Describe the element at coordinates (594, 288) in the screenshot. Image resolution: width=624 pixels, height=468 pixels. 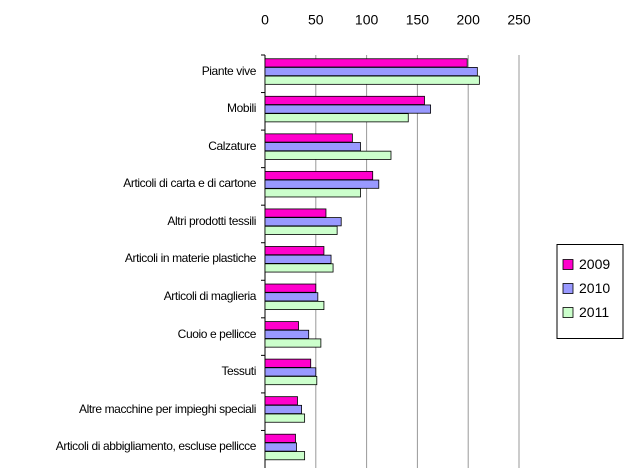
I see `legend-label: 2010` at that location.